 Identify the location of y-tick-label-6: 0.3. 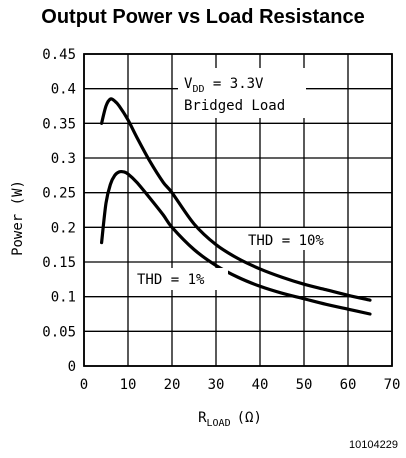
(63, 159).